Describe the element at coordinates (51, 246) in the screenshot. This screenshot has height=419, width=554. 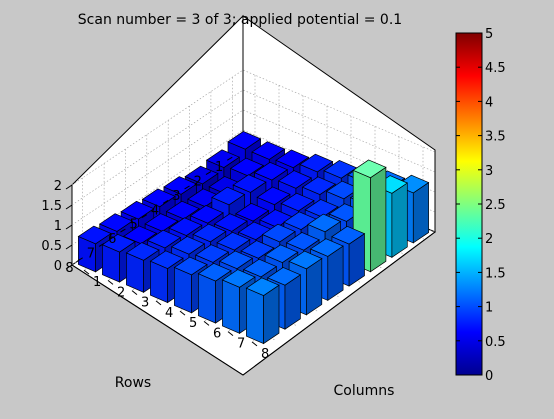
I see `z-tick-label: 0.5` at that location.